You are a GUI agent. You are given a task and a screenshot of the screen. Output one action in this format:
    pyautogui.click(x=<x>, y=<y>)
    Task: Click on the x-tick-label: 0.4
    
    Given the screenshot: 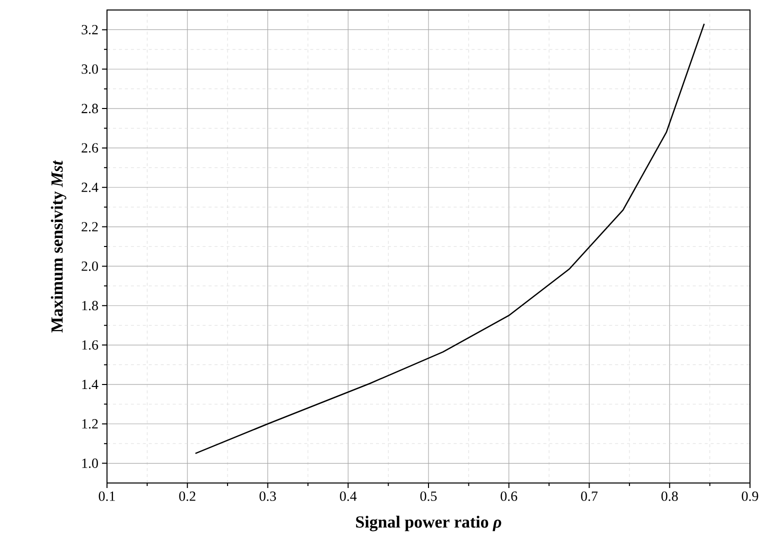 What is the action you would take?
    pyautogui.click(x=348, y=496)
    